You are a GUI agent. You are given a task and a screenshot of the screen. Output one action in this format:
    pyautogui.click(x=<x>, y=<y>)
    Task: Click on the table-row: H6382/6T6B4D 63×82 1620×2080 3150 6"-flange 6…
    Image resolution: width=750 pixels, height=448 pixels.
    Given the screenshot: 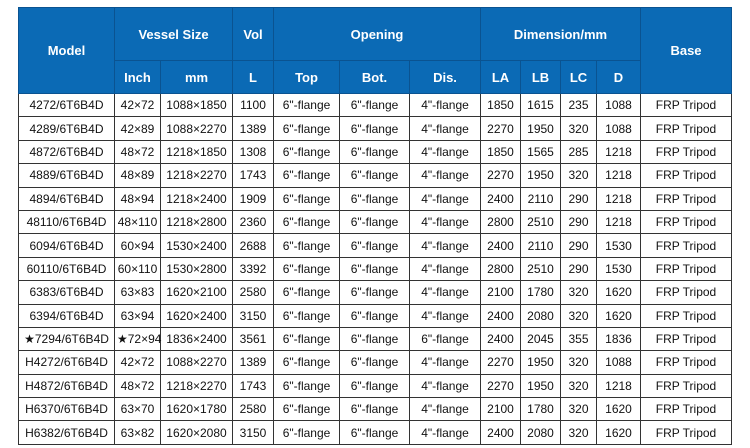 What is the action you would take?
    pyautogui.click(x=375, y=432)
    